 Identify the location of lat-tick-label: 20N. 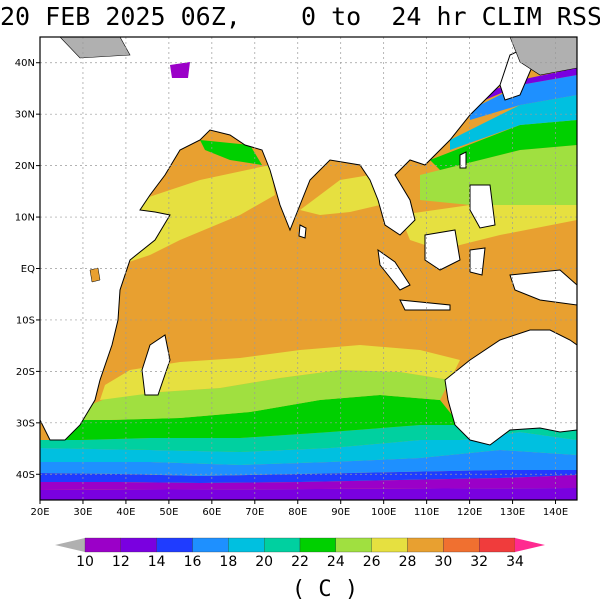
(25, 166).